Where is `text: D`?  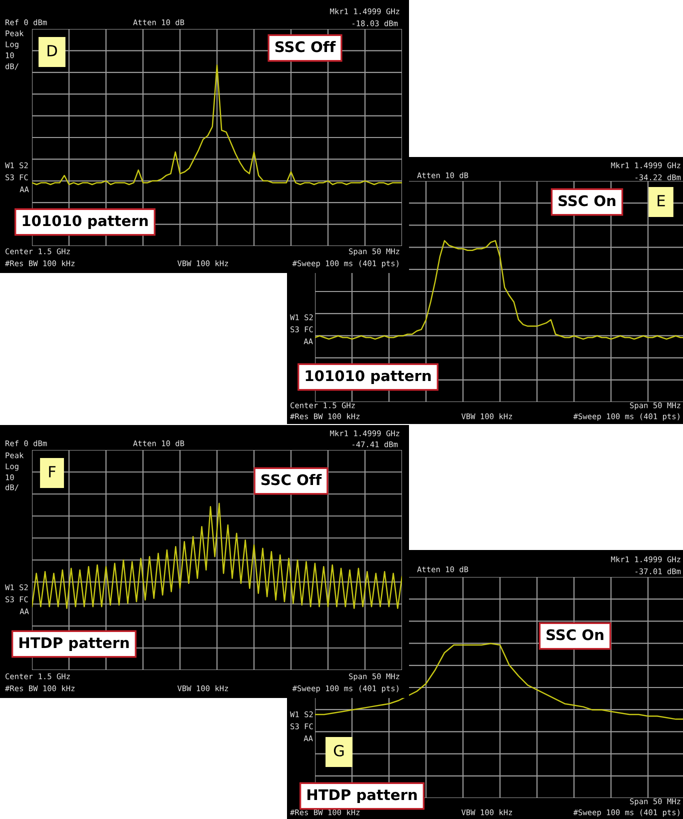
text: D is located at coordinates (52, 50).